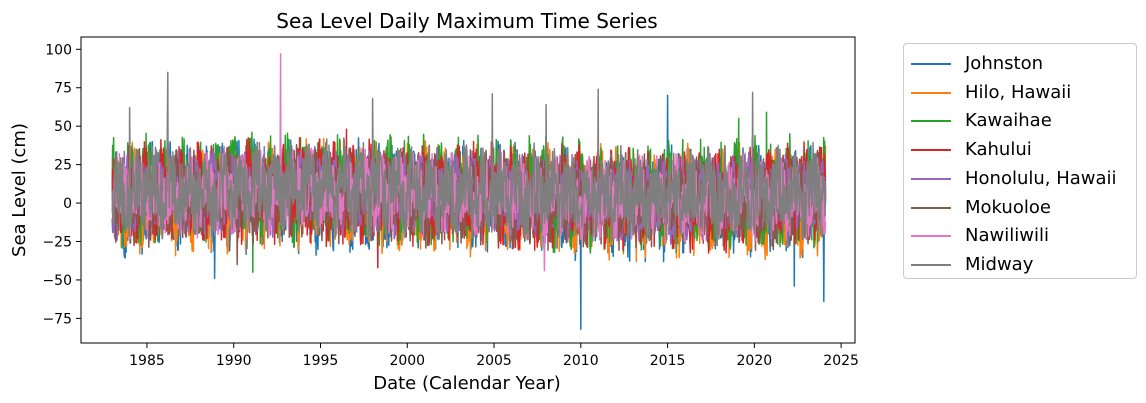 This screenshot has width=1146, height=403. I want to click on y-tick-label: −25, so click(57, 243).